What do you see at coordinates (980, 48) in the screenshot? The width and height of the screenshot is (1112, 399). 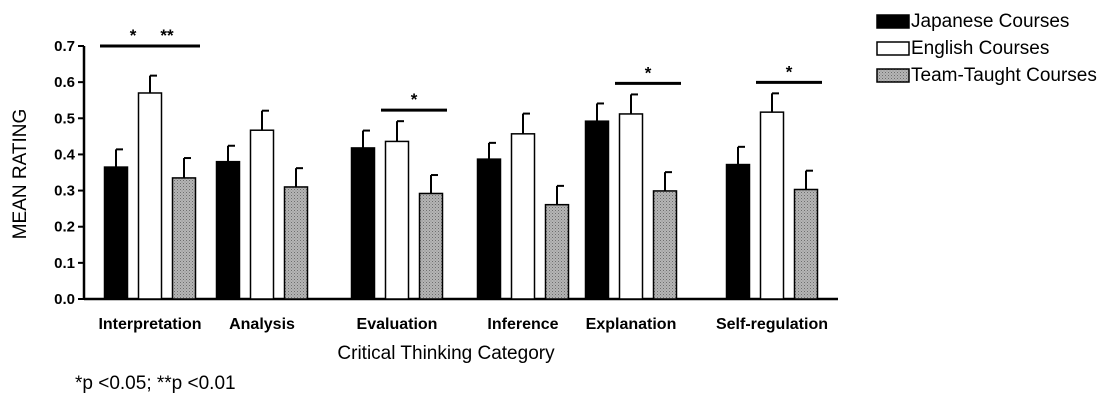 I see `legend-label: English Courses` at bounding box center [980, 48].